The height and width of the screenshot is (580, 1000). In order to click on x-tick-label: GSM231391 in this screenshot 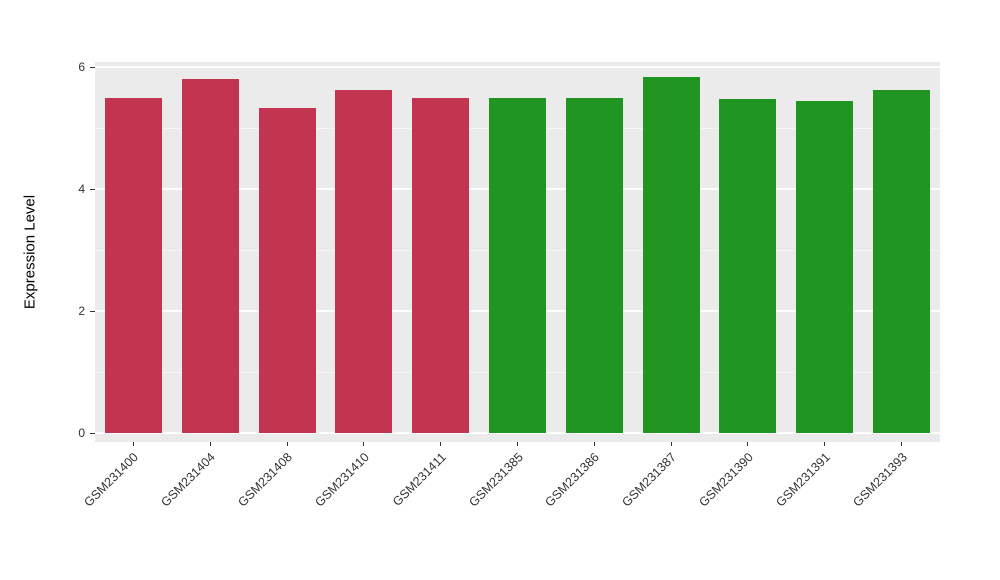, I will do `click(803, 480)`.